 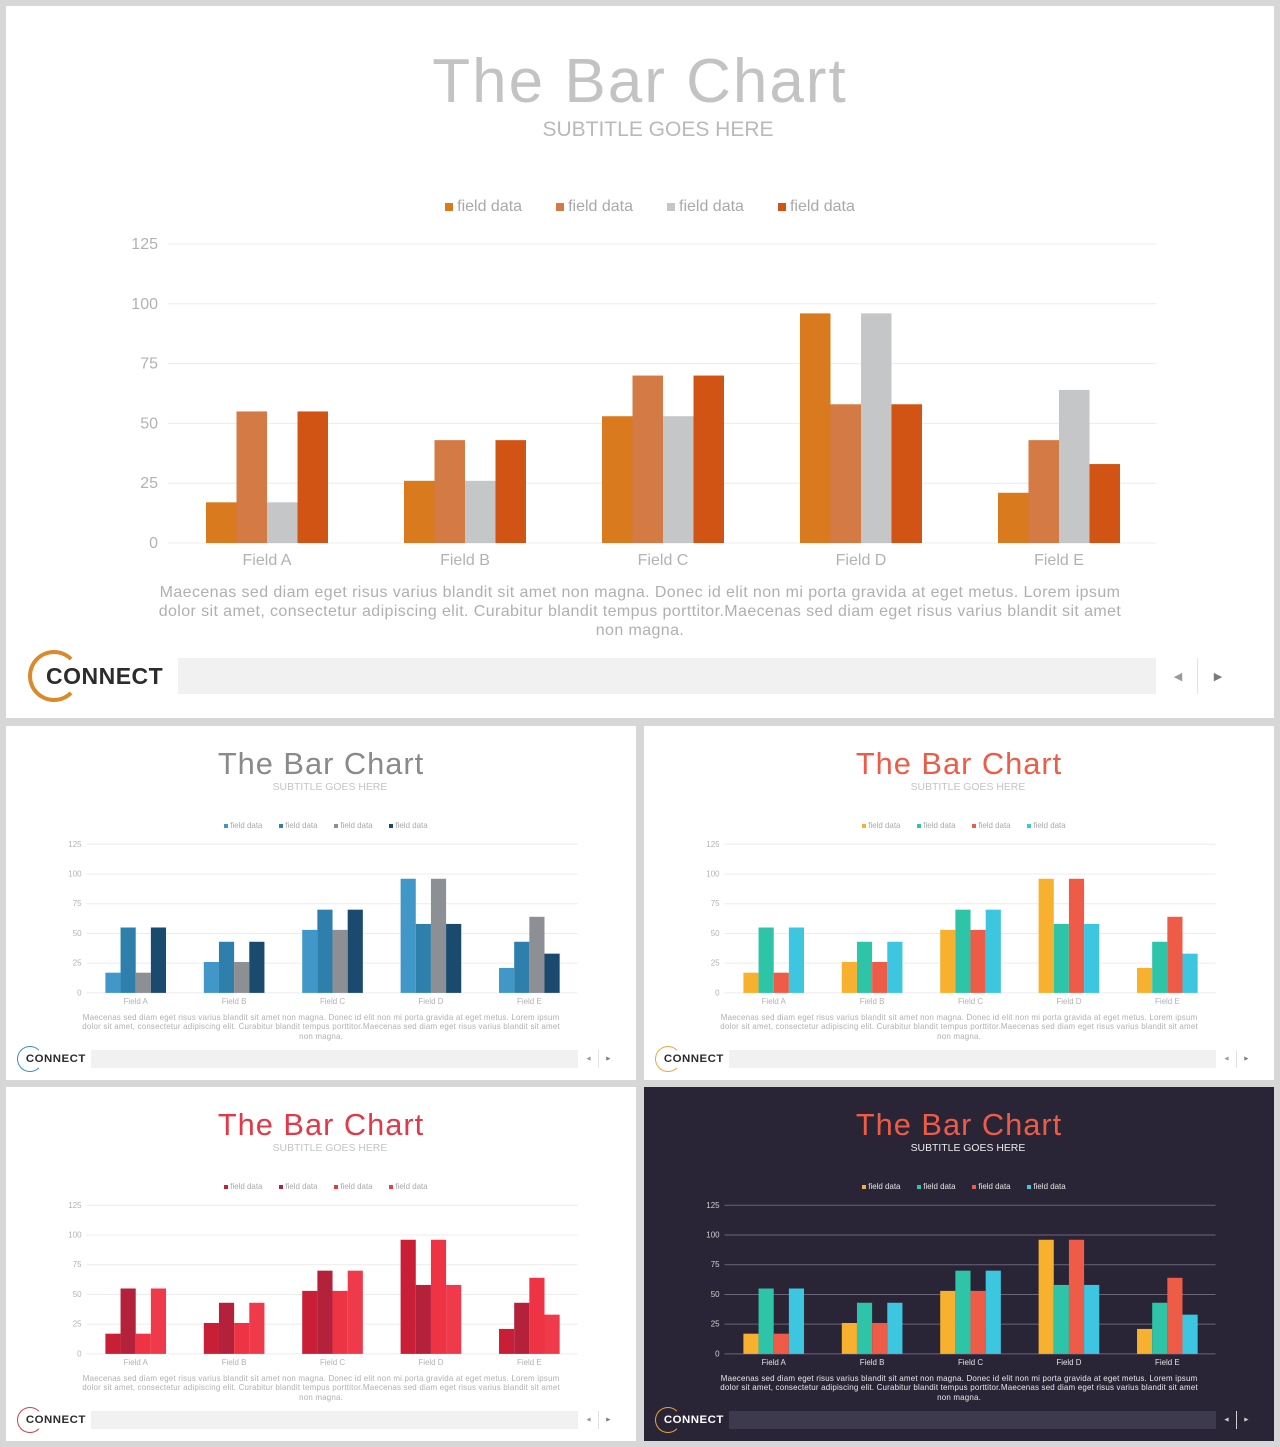 What do you see at coordinates (1068, 1362) in the screenshot?
I see `x-category-label: Field D` at bounding box center [1068, 1362].